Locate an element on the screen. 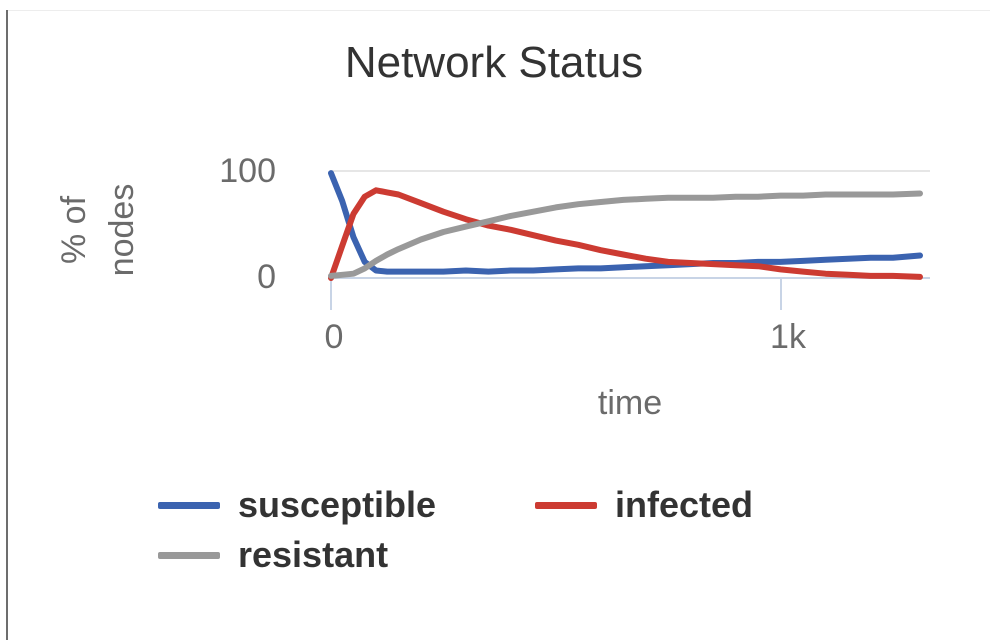  legend-item-infected: infected is located at coordinates (644, 505).